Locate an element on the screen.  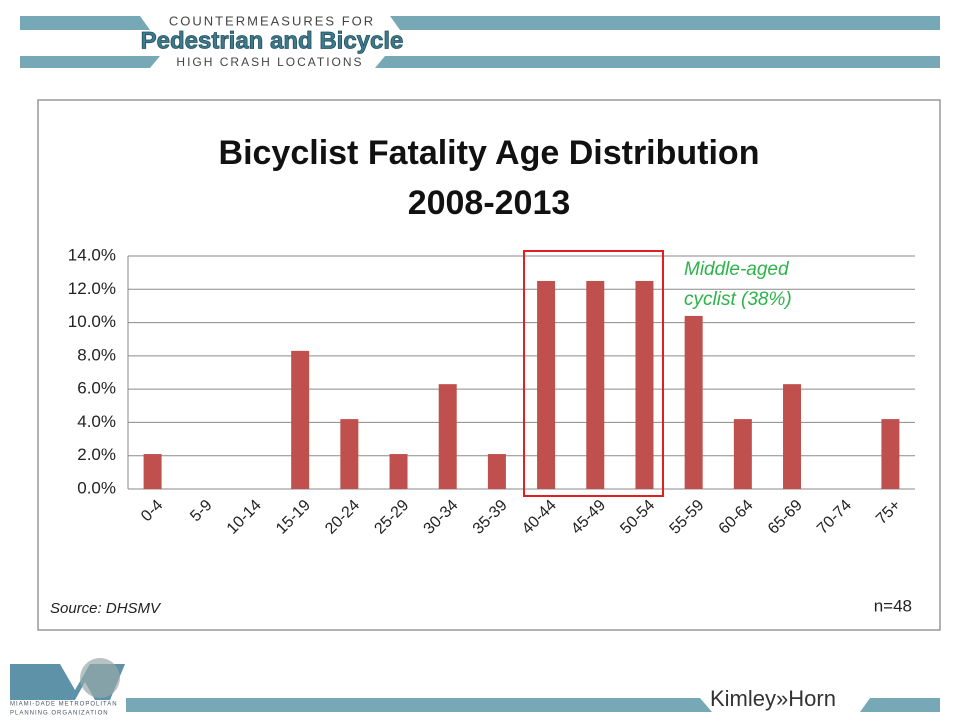
mpo-logo is located at coordinates (100, 678).